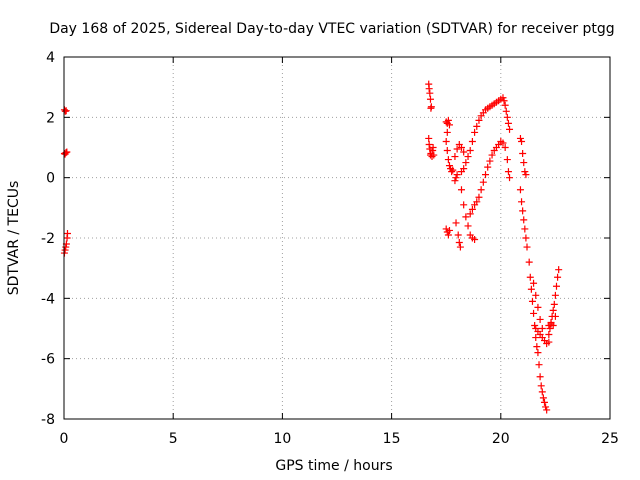 Image resolution: width=640 pixels, height=480 pixels. I want to click on x-axis-label: GPS time / hours, so click(333, 466).